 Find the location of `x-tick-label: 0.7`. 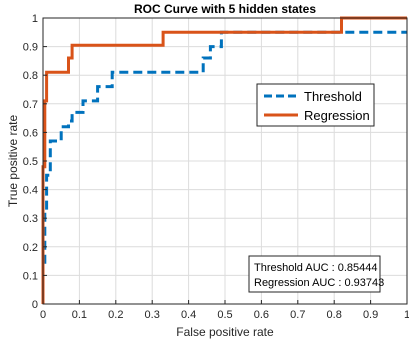

x-tick-label: 0.7 is located at coordinates (297, 315).